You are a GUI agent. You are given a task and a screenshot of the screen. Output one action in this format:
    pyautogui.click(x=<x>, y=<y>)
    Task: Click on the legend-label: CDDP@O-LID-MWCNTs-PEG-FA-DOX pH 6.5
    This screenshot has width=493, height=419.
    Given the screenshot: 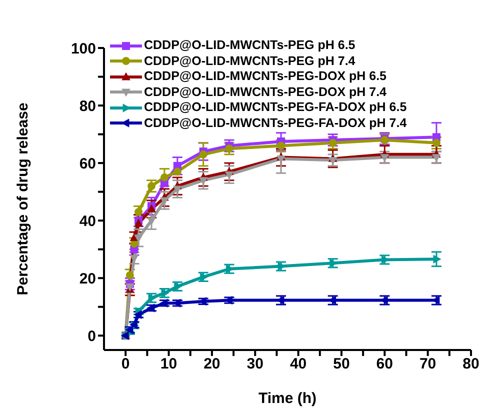 What is the action you would take?
    pyautogui.click(x=275, y=108)
    